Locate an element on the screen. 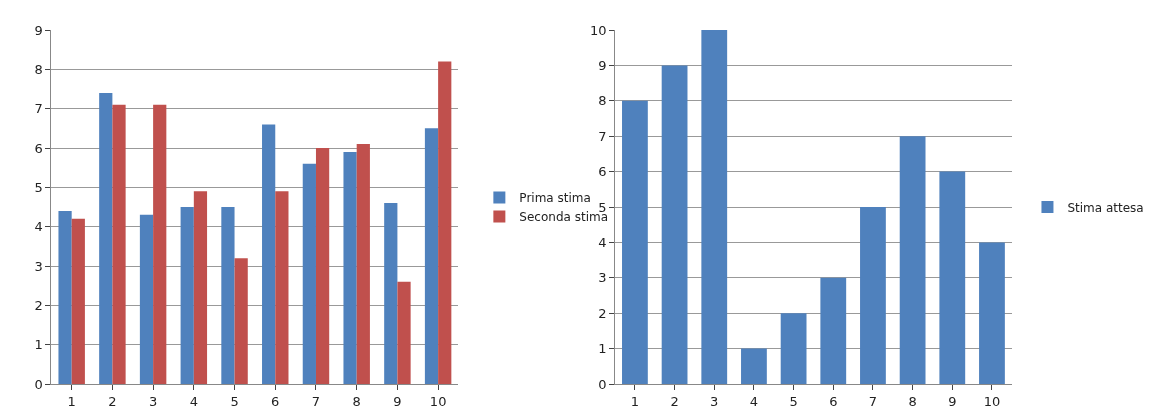 Image resolution: width=1159 pixels, height=419 pixels. legend-label: Stima attesa is located at coordinates (1105, 207).